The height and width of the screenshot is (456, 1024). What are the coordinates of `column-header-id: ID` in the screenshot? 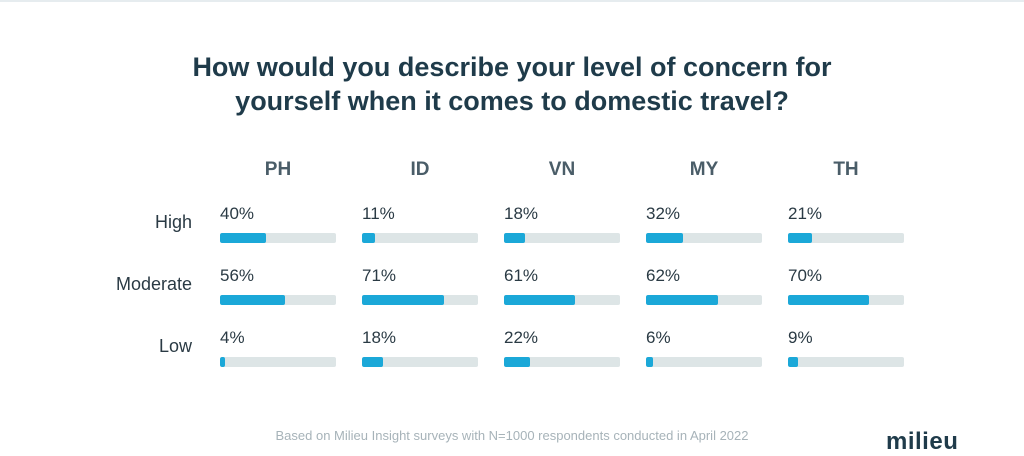 It's located at (420, 169).